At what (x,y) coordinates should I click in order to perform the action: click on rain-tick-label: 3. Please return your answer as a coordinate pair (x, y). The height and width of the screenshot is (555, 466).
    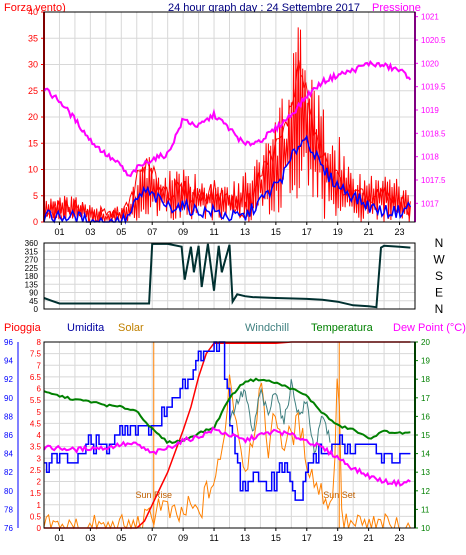
    Looking at the image, I should click on (39, 458).